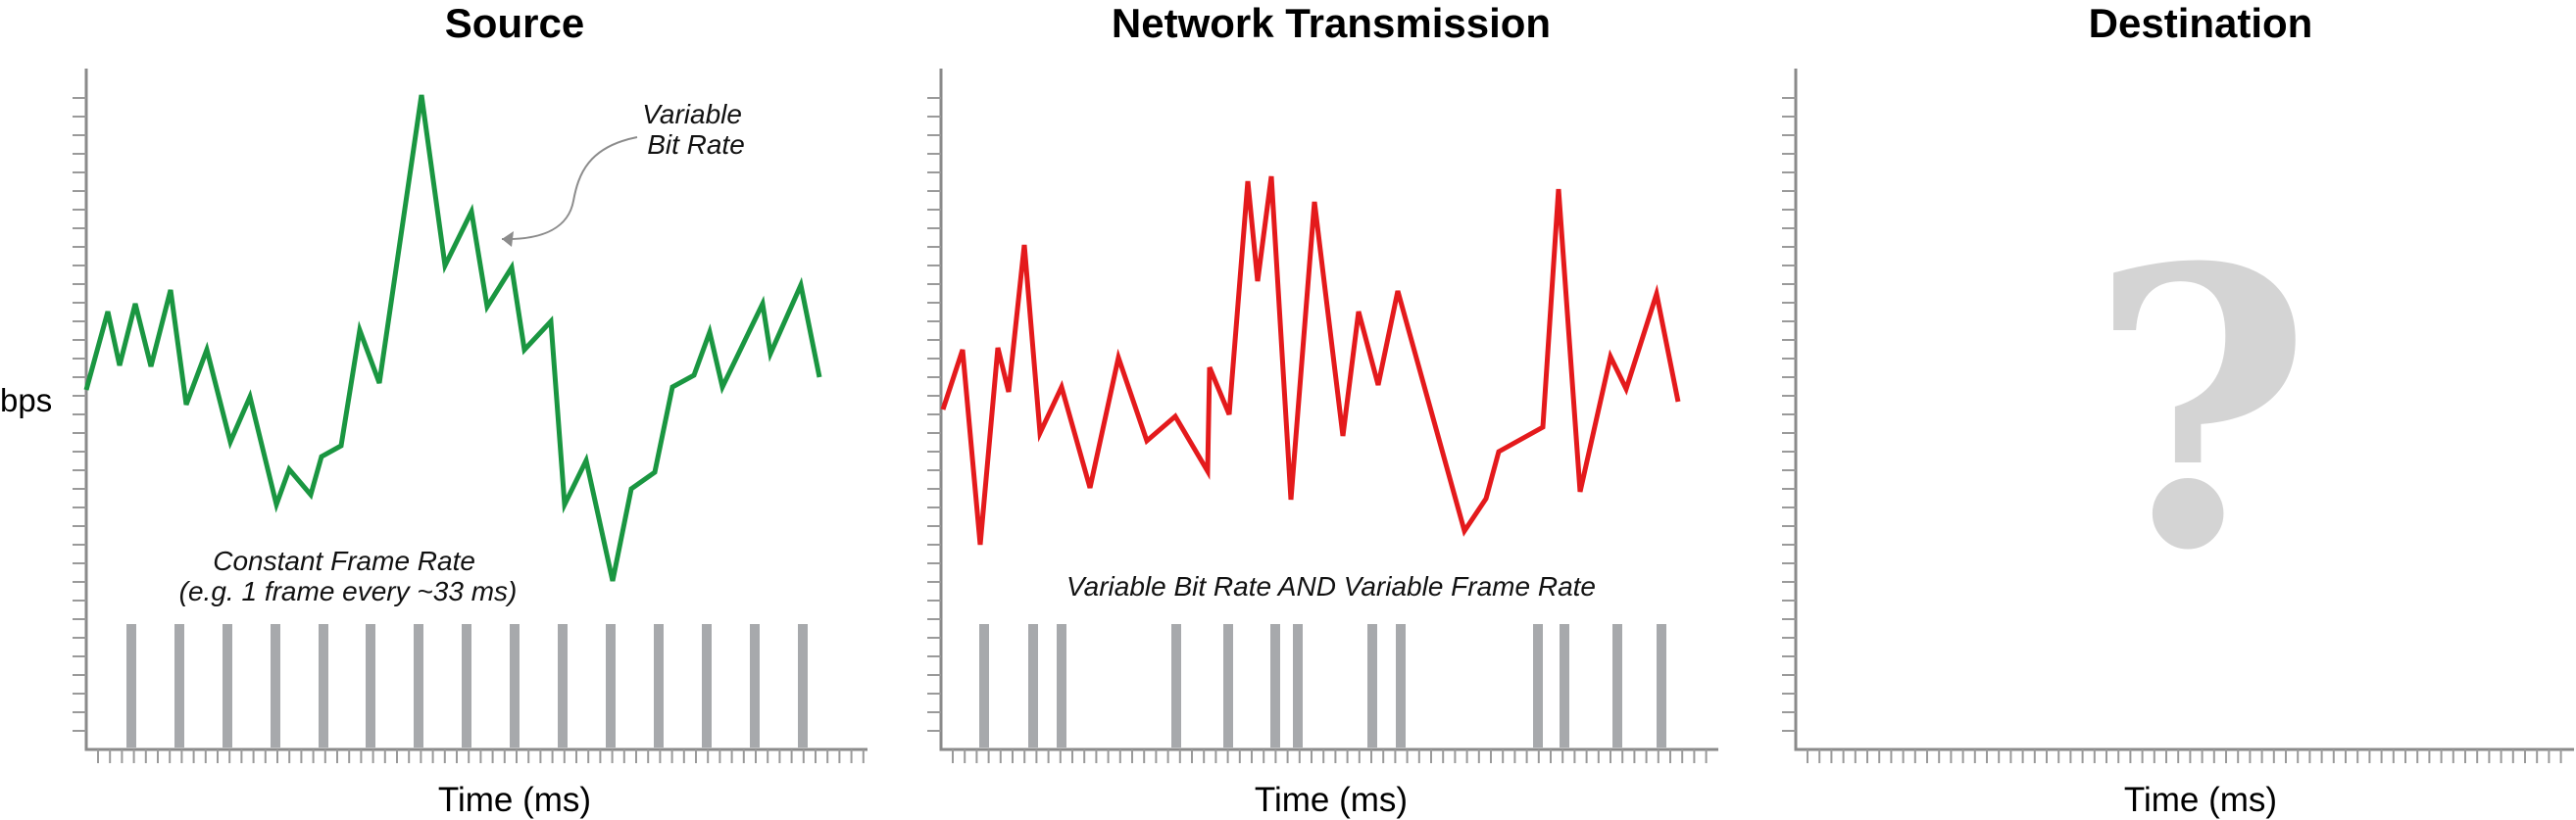 This screenshot has height=820, width=2576. I want to click on variable-bit-rate-label: Variable Bit Rate, so click(695, 129).